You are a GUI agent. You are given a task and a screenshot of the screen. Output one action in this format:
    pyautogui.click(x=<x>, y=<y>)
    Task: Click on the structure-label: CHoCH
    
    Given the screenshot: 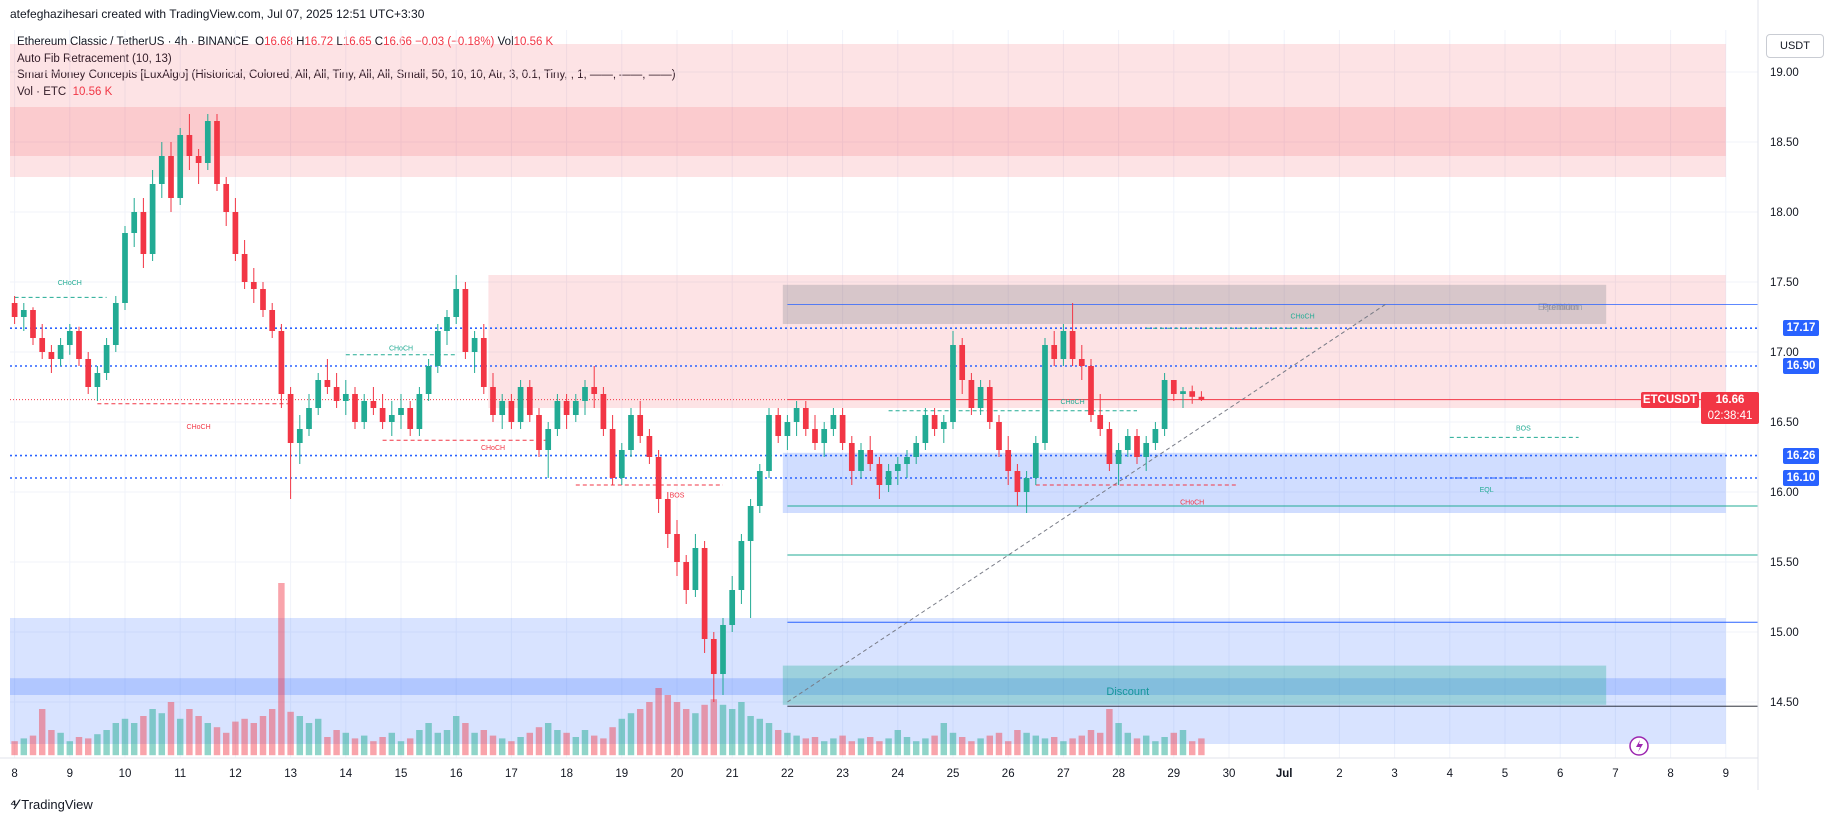 What is the action you would take?
    pyautogui.click(x=1192, y=503)
    